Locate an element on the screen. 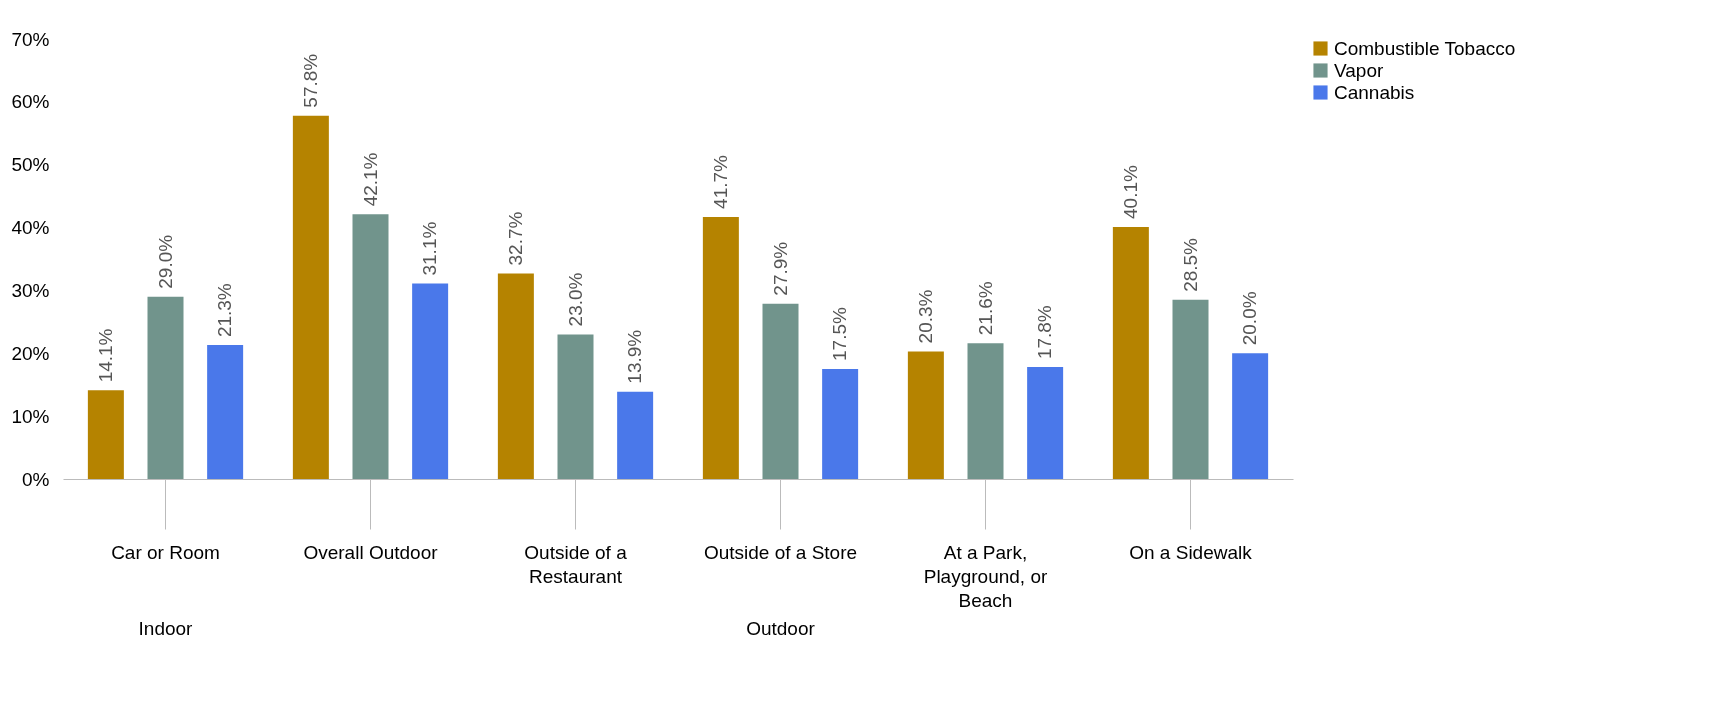 The height and width of the screenshot is (703, 1721). x-tick-label: Outside of a Store is located at coordinates (780, 552).